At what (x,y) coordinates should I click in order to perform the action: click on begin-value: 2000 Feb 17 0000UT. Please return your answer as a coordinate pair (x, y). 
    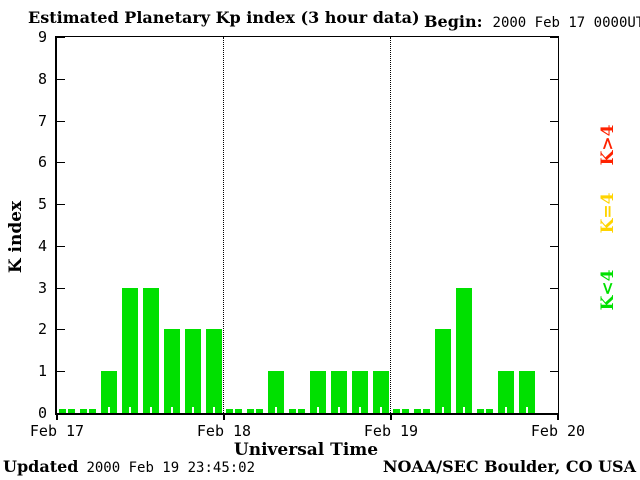
    Looking at the image, I should click on (566, 23).